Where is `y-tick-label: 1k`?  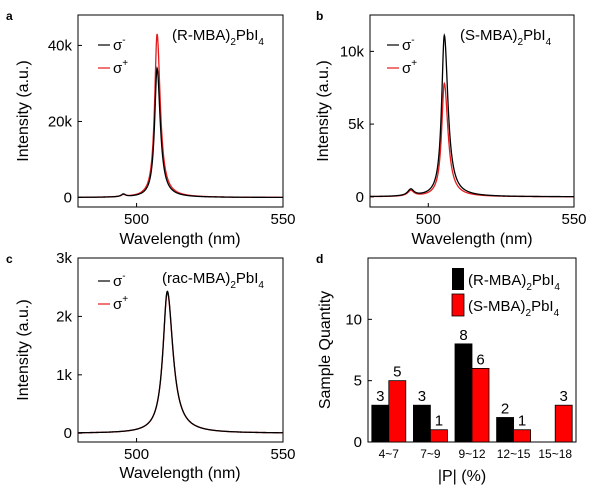
y-tick-label: 1k is located at coordinates (64, 375).